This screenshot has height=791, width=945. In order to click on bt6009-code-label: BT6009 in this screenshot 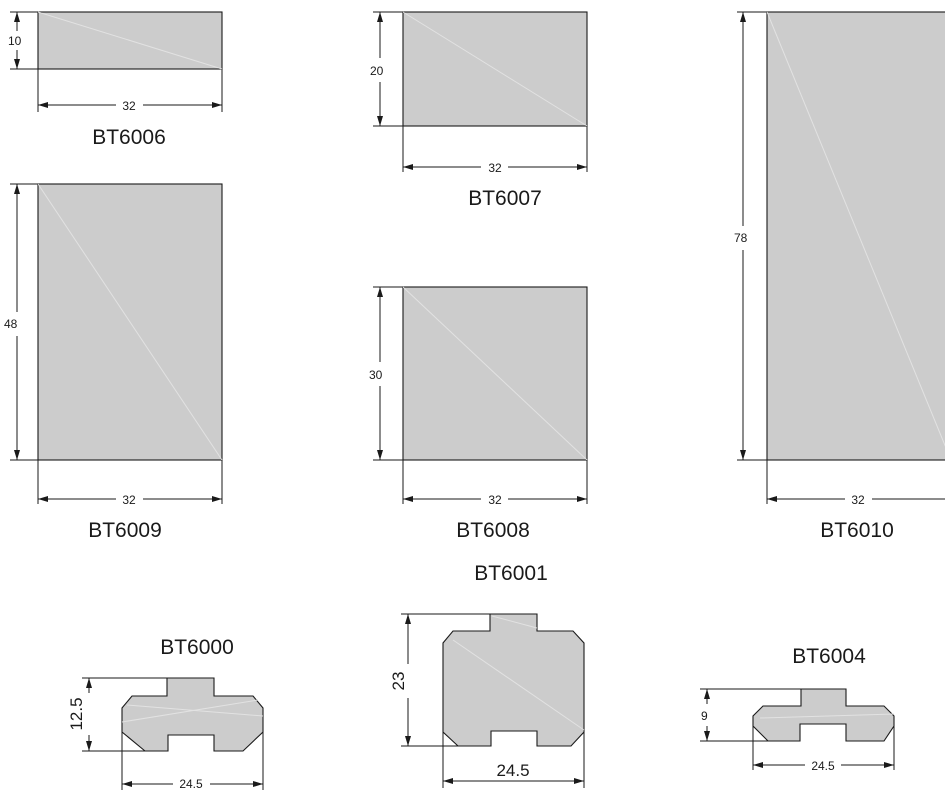, I will do `click(125, 530)`.